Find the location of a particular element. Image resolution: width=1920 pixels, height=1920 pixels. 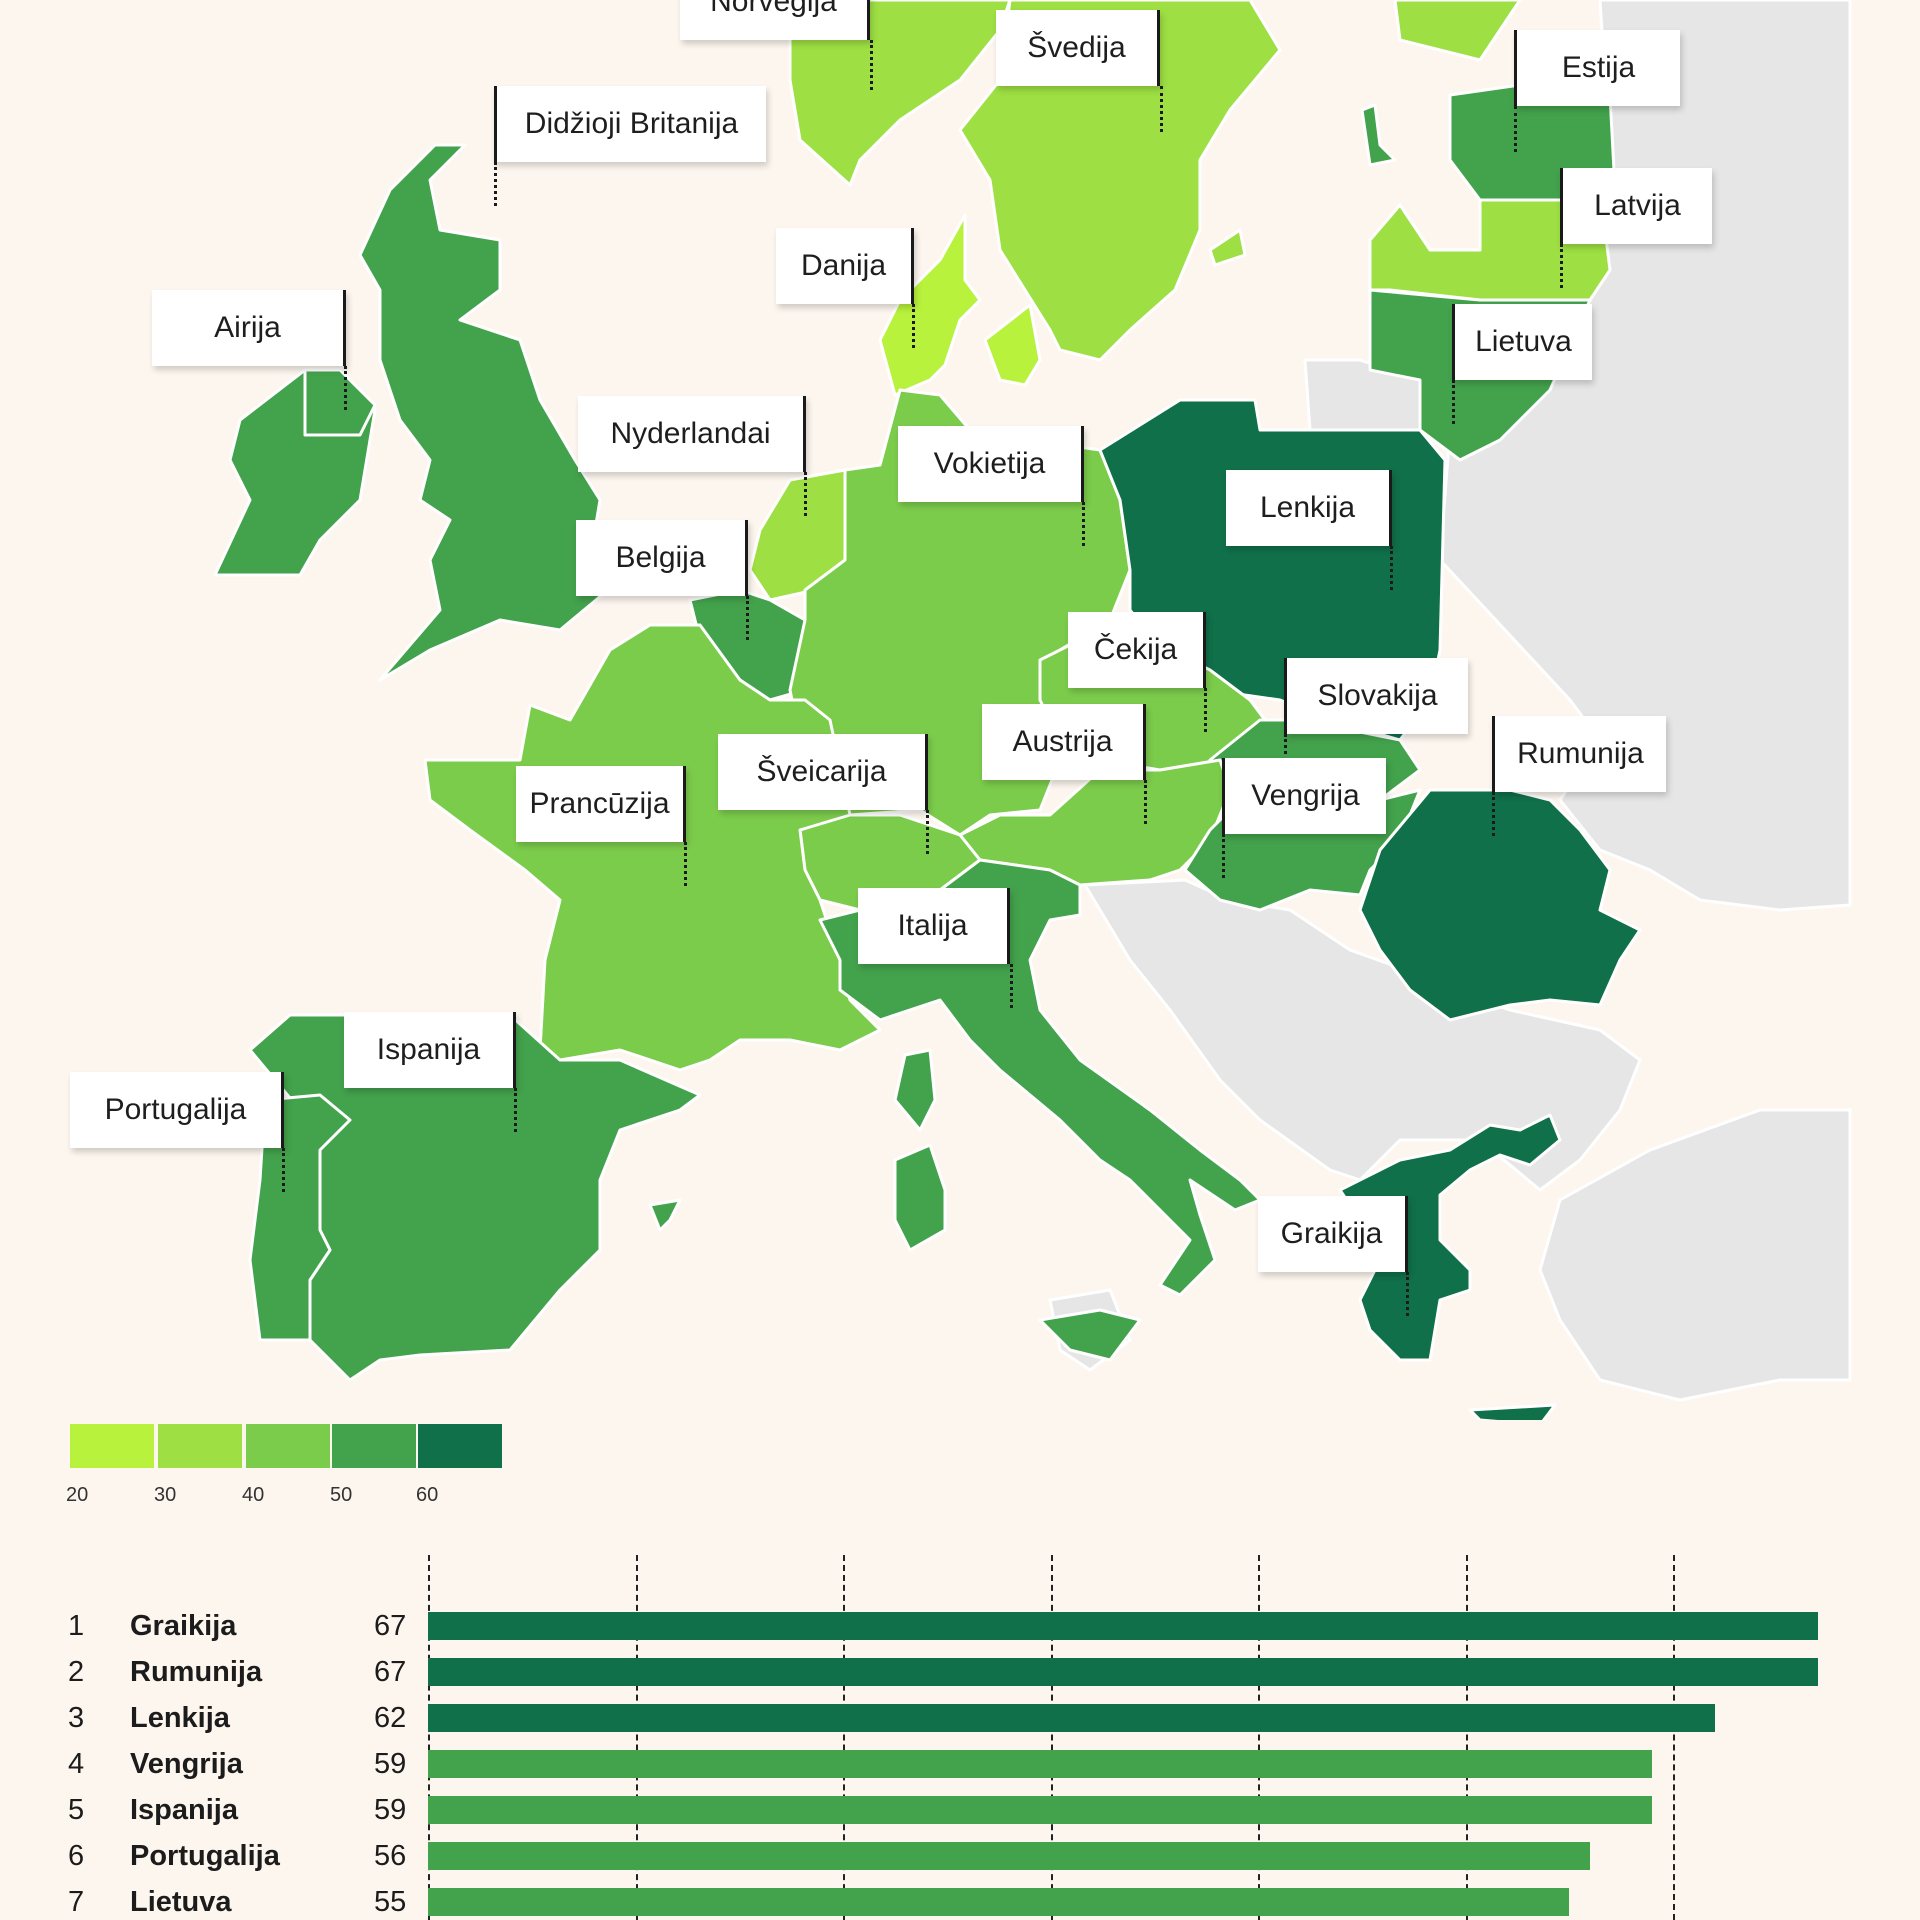

map-saaremaa is located at coordinates (1378, 135).